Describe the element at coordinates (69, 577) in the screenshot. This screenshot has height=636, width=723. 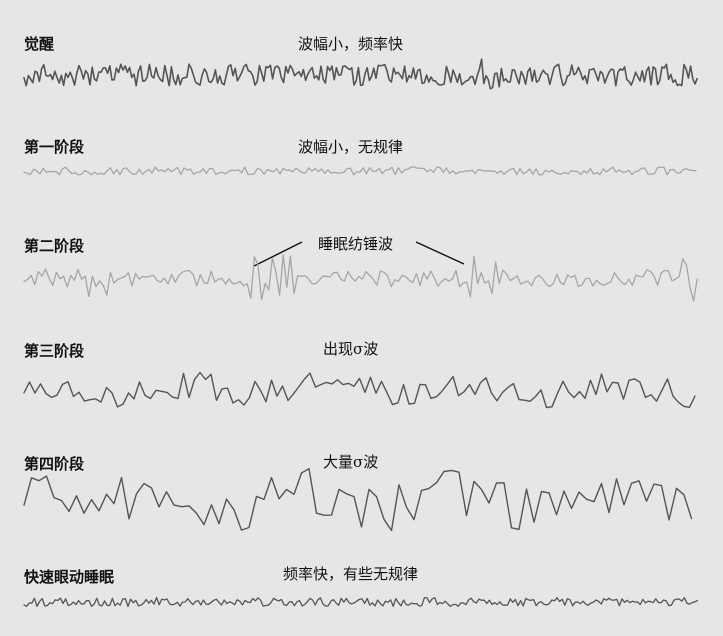
I see `stage-label-rem: 快速眼动睡眠` at that location.